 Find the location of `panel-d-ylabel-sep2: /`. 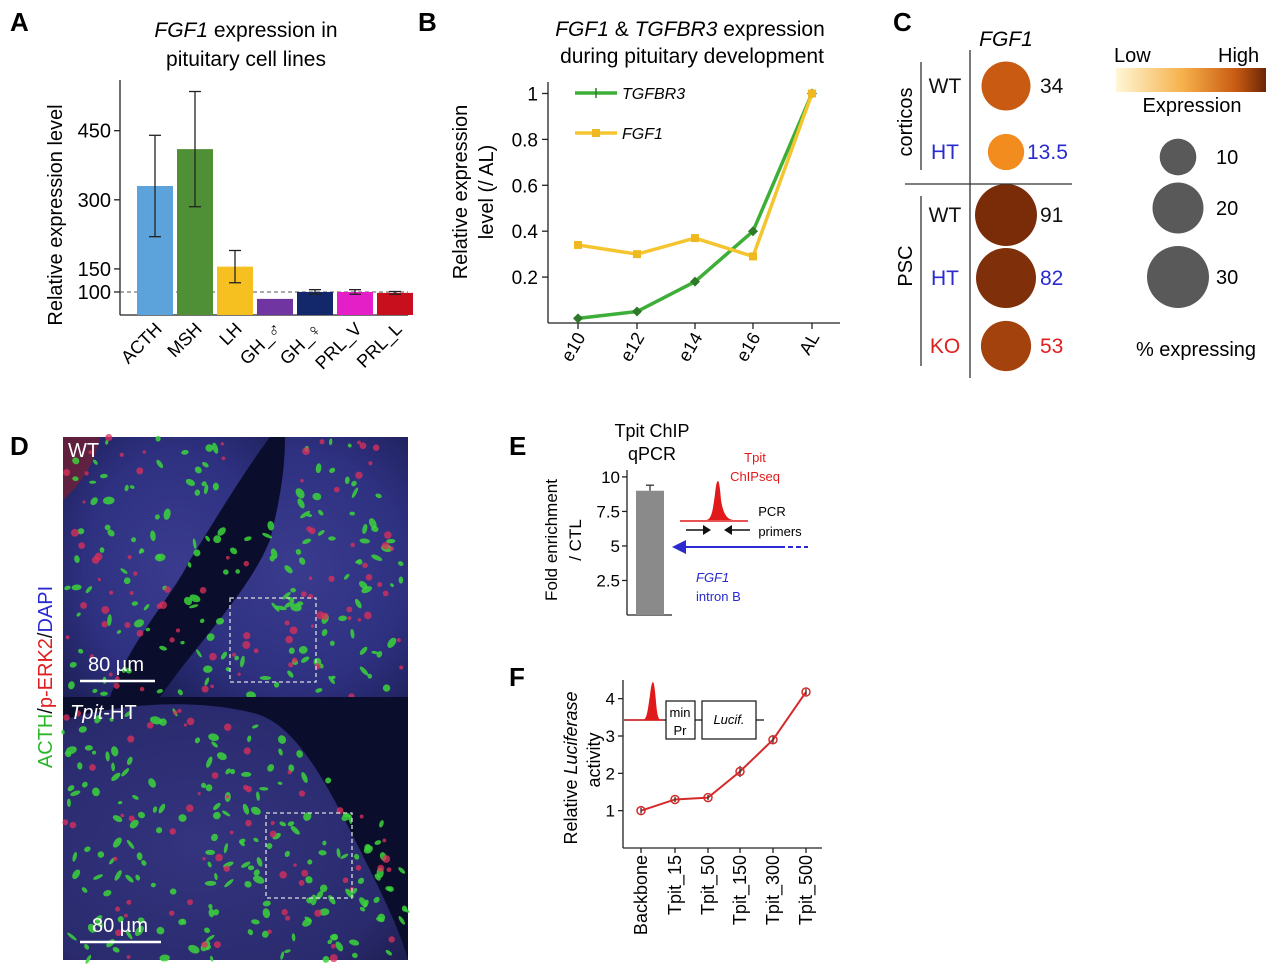

panel-d-ylabel-sep2: / is located at coordinates (46, 635).